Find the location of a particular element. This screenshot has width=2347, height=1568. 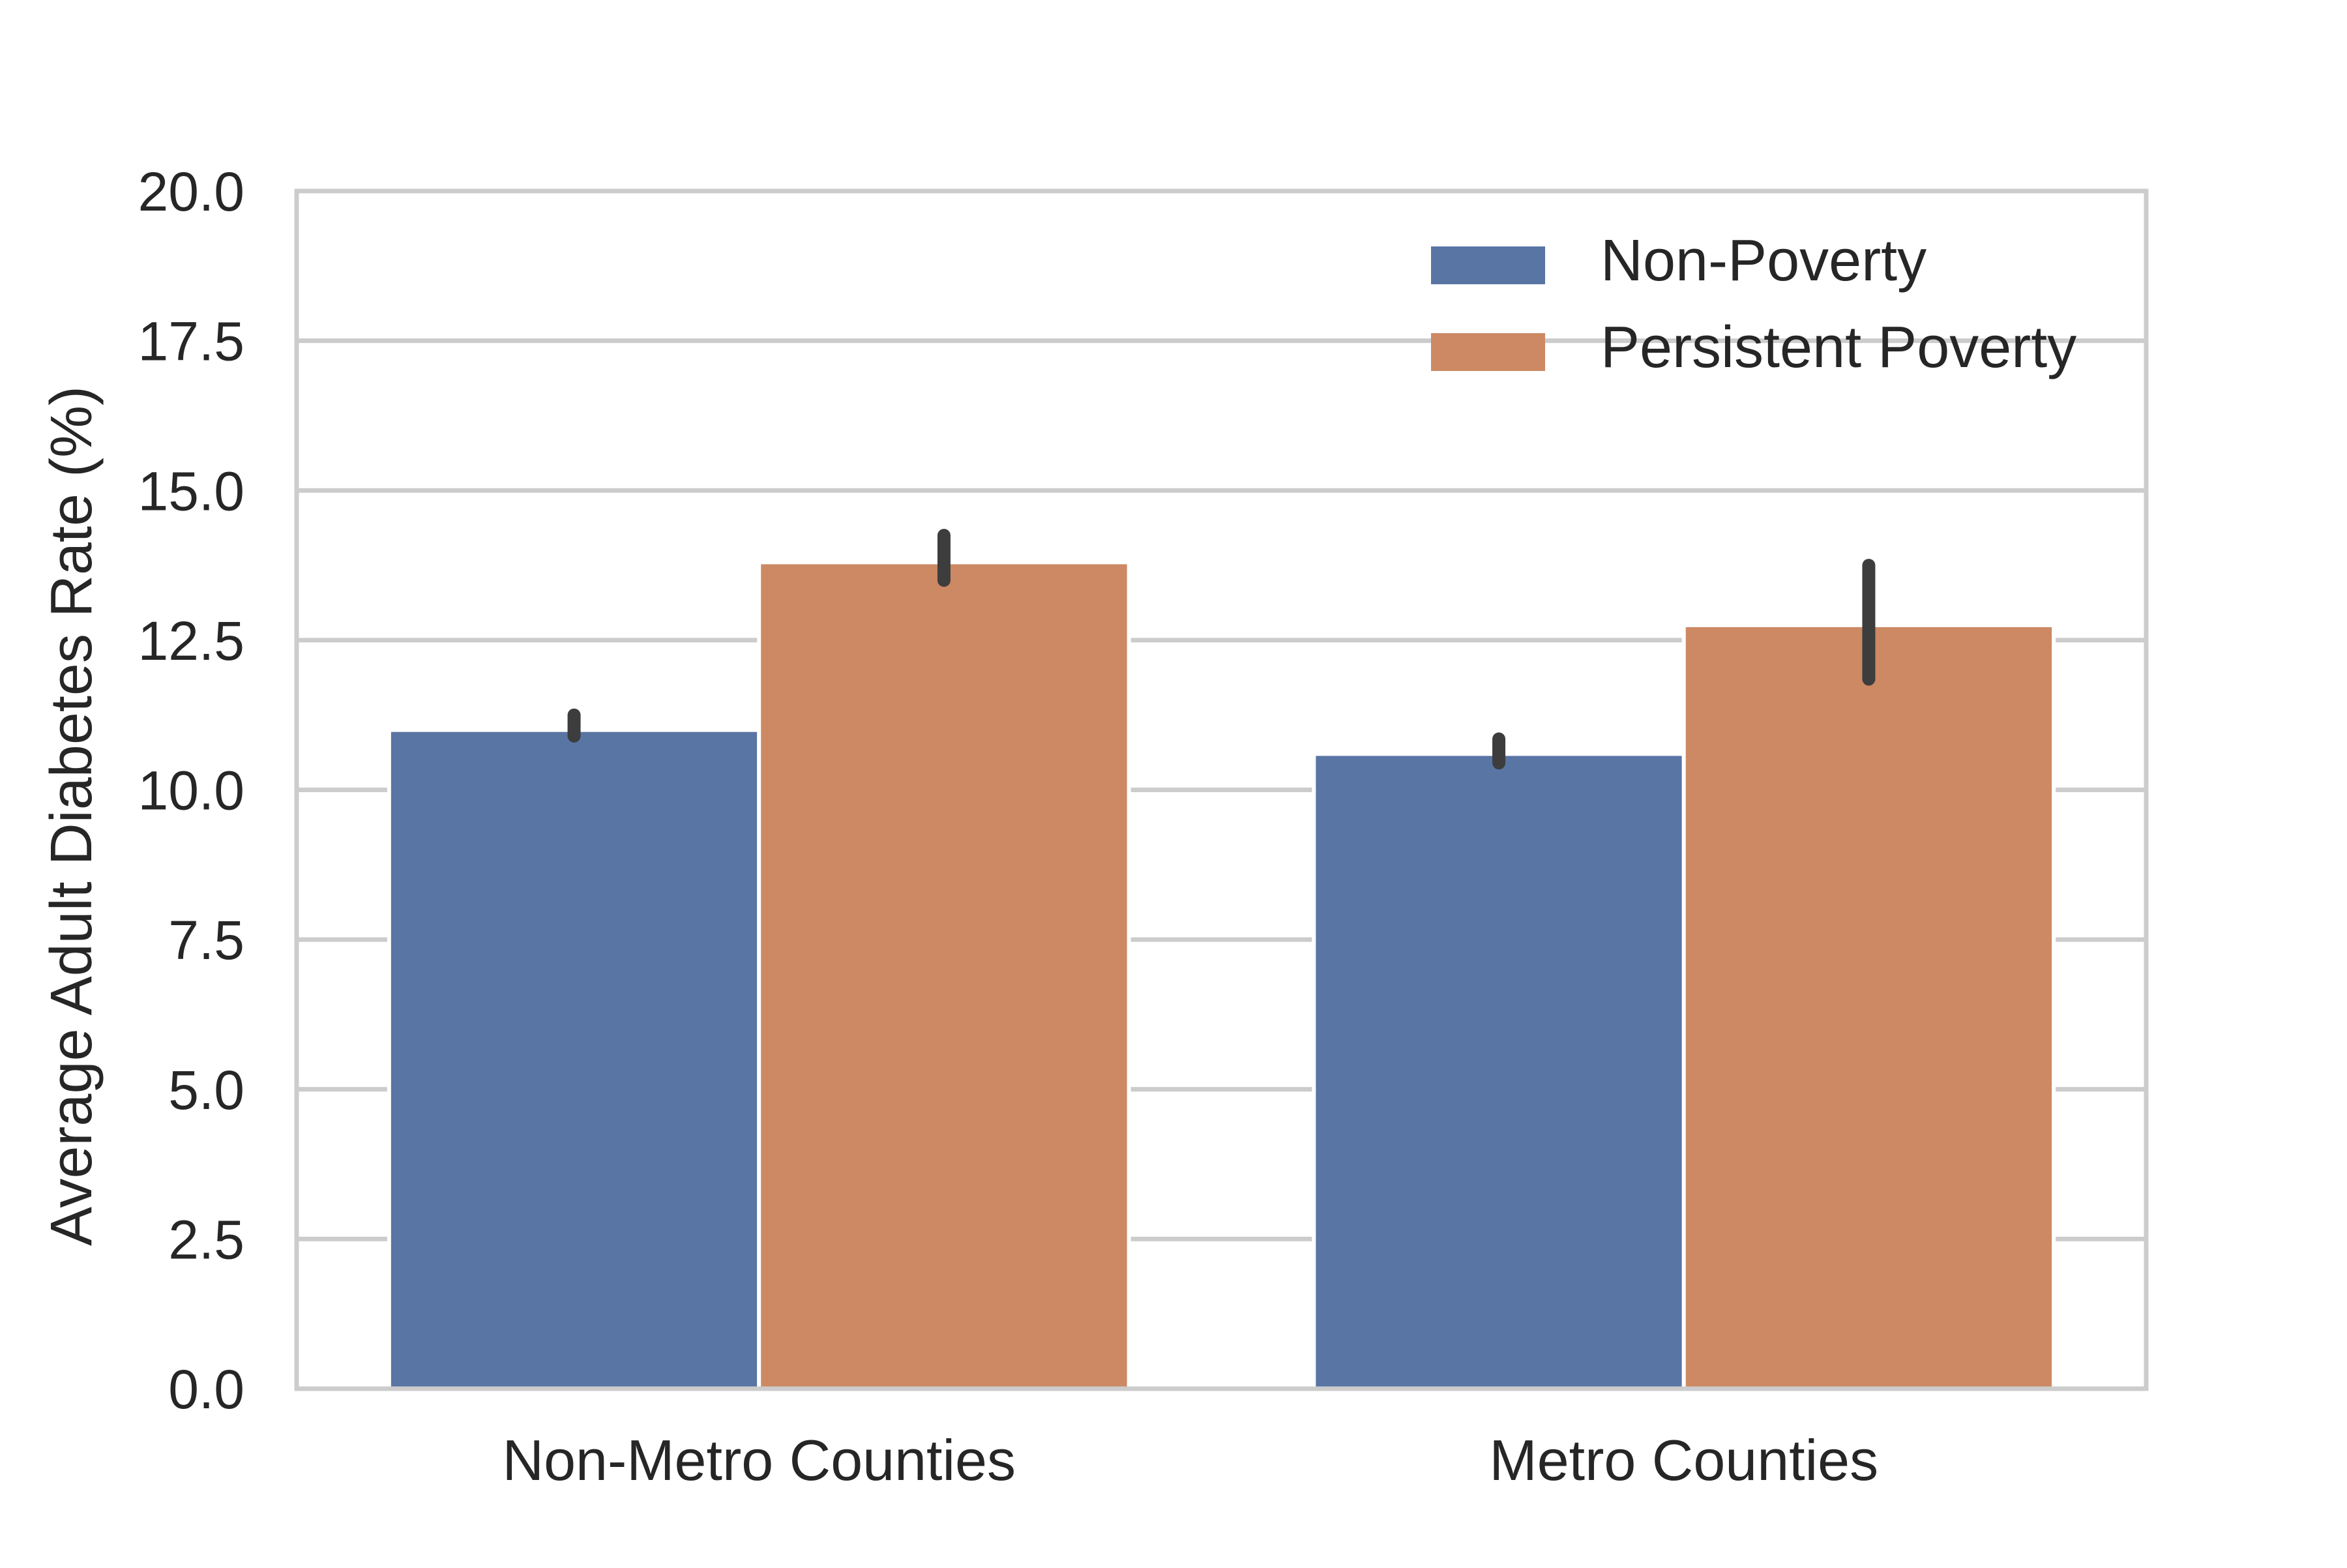

y-tick-label: 2.5 is located at coordinates (206, 1240).